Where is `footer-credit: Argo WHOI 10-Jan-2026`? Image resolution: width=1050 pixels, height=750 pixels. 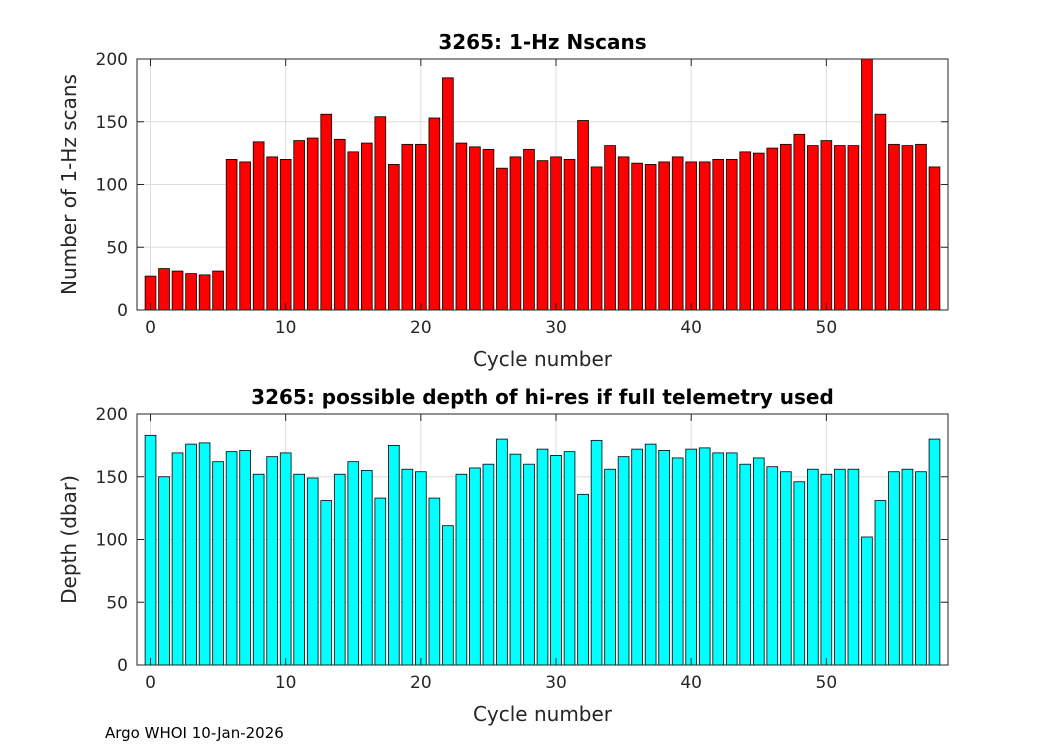
footer-credit: Argo WHOI 10-Jan-2026 is located at coordinates (194, 733).